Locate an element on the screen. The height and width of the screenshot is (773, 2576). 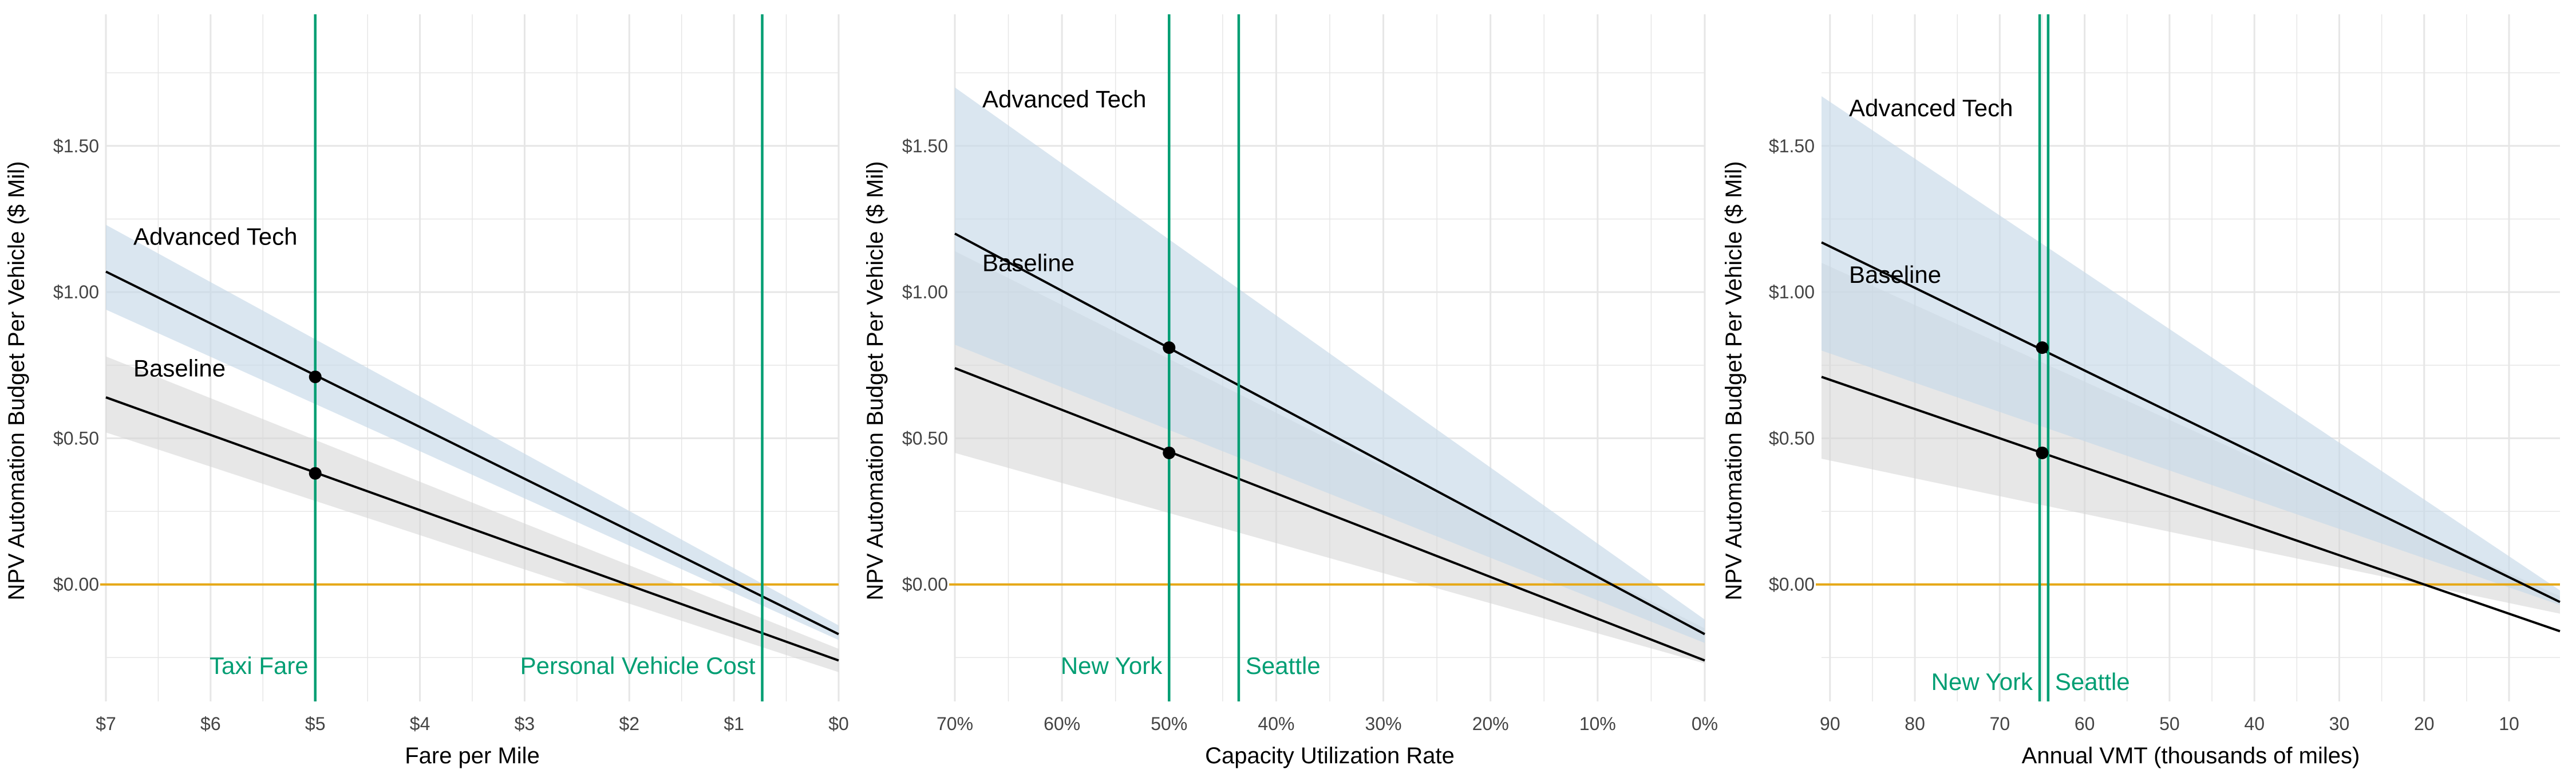
x-tick-label: 20 is located at coordinates (2424, 723).